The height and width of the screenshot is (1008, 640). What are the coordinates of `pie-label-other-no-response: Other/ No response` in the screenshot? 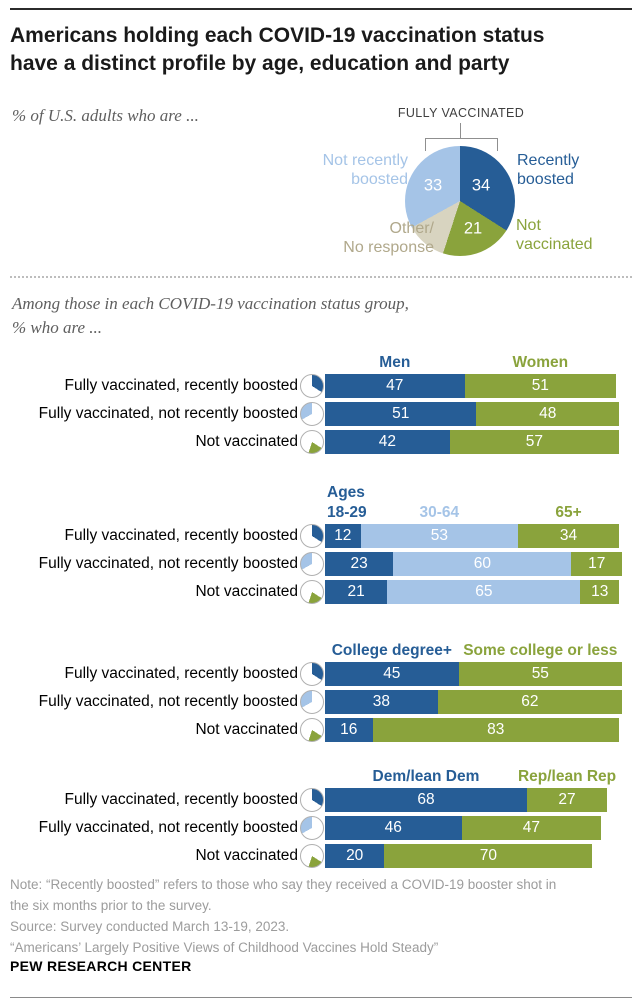 It's located at (388, 238).